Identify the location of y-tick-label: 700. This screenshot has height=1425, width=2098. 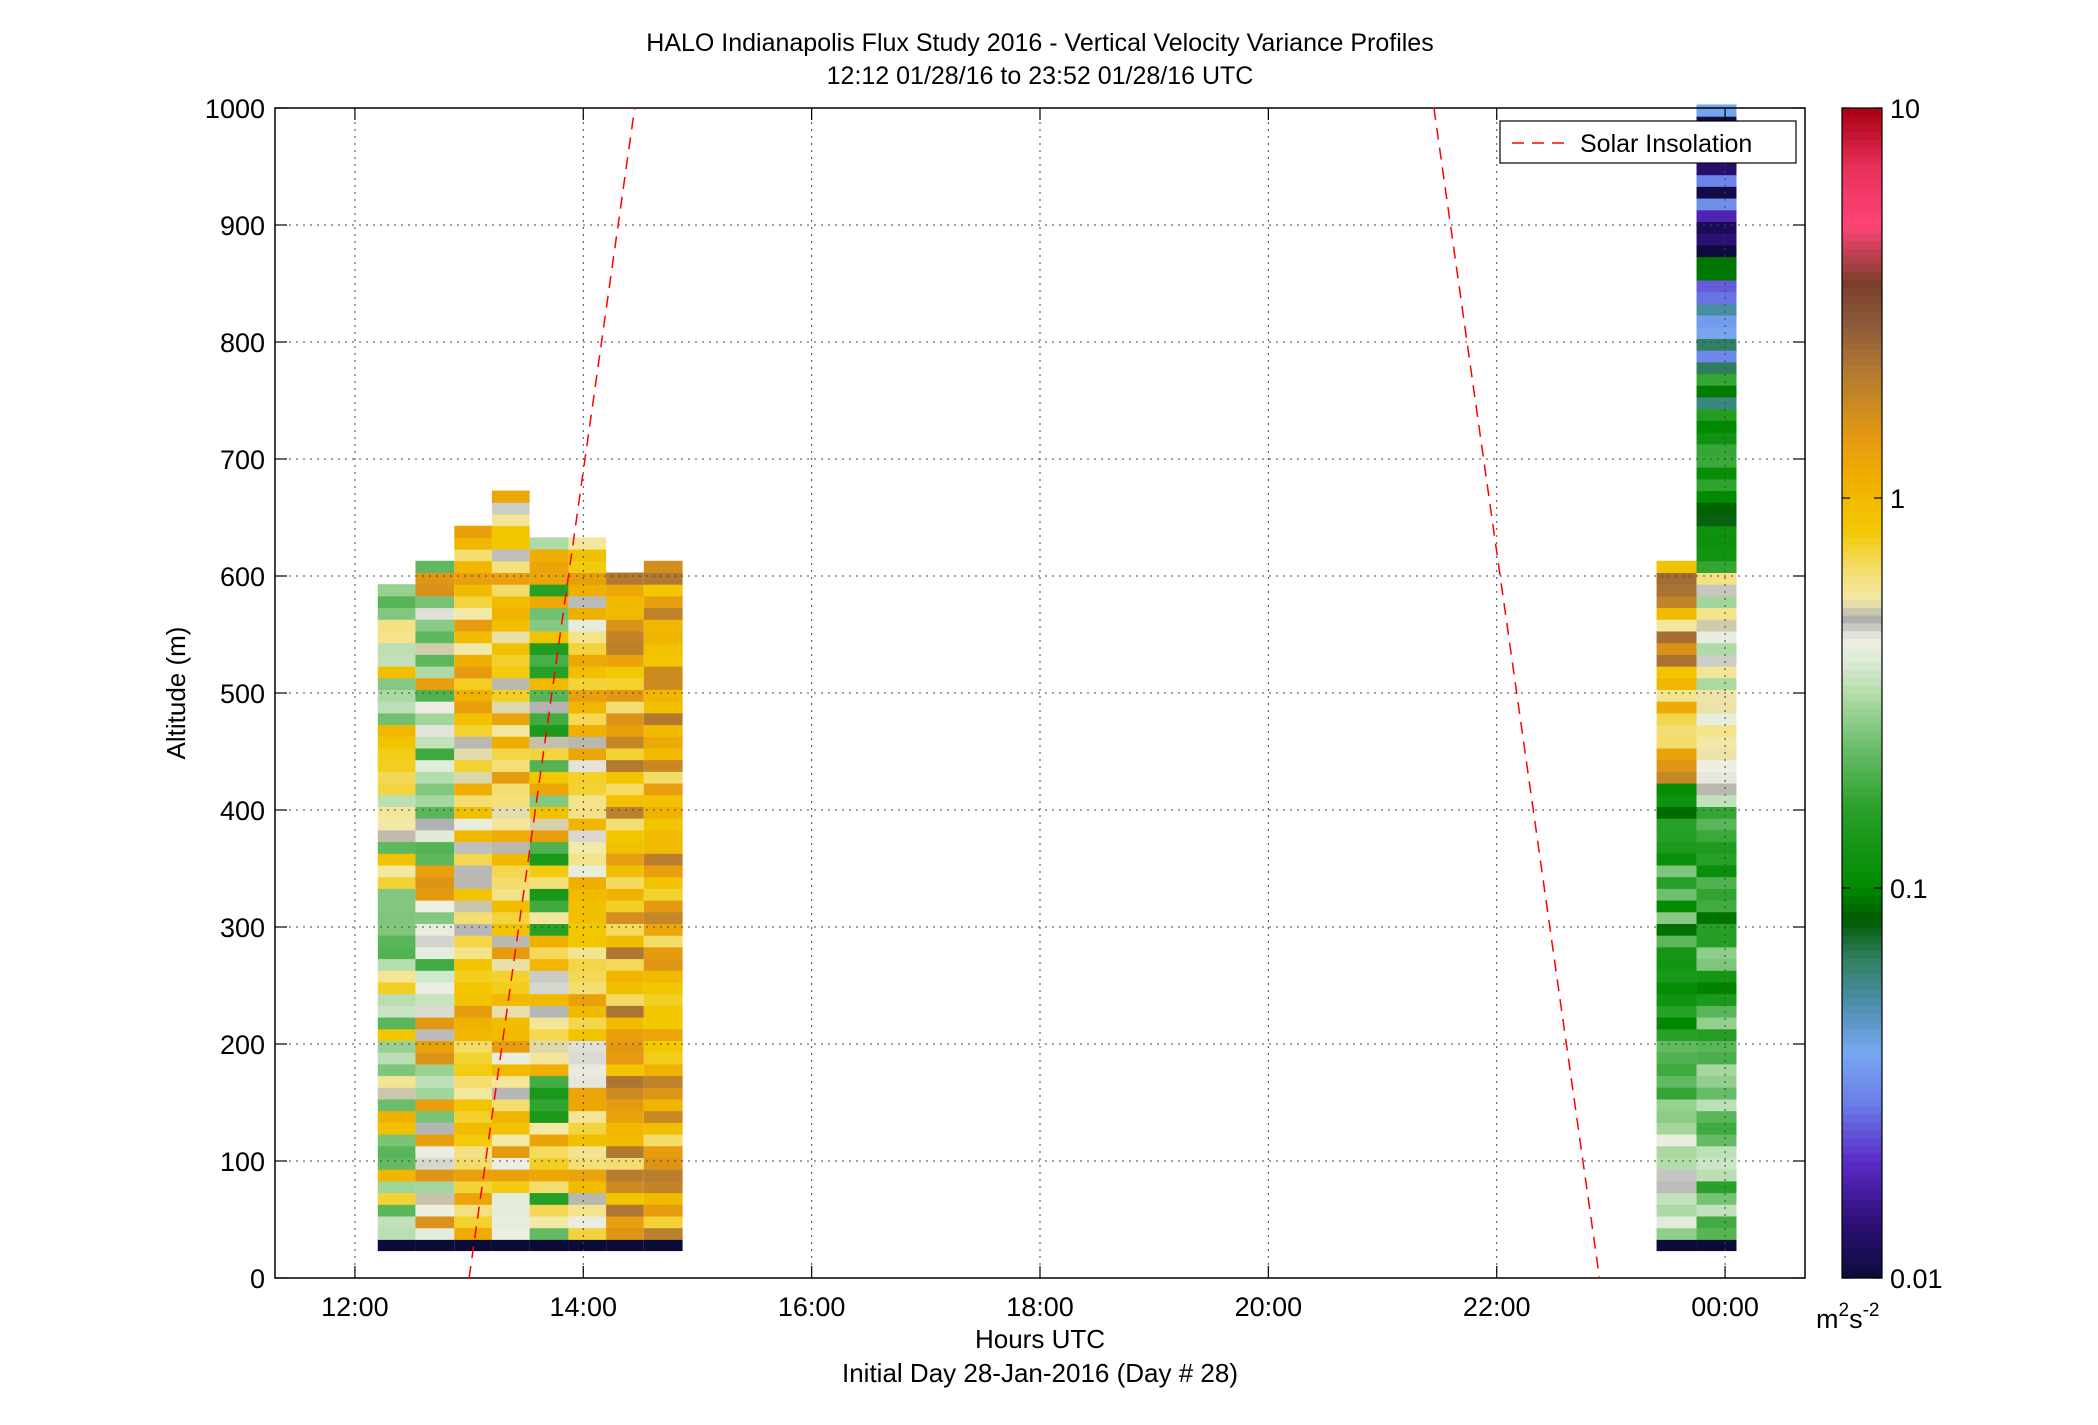
(242, 460).